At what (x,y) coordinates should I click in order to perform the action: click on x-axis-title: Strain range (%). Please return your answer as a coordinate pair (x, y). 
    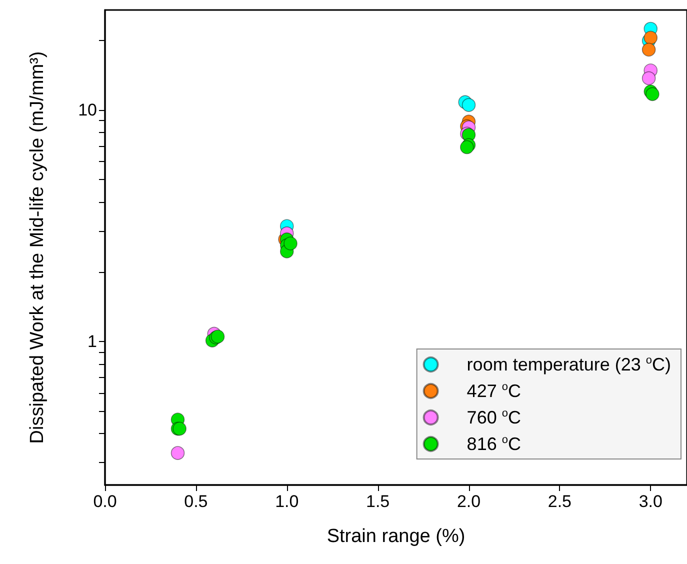
    Looking at the image, I should click on (396, 536).